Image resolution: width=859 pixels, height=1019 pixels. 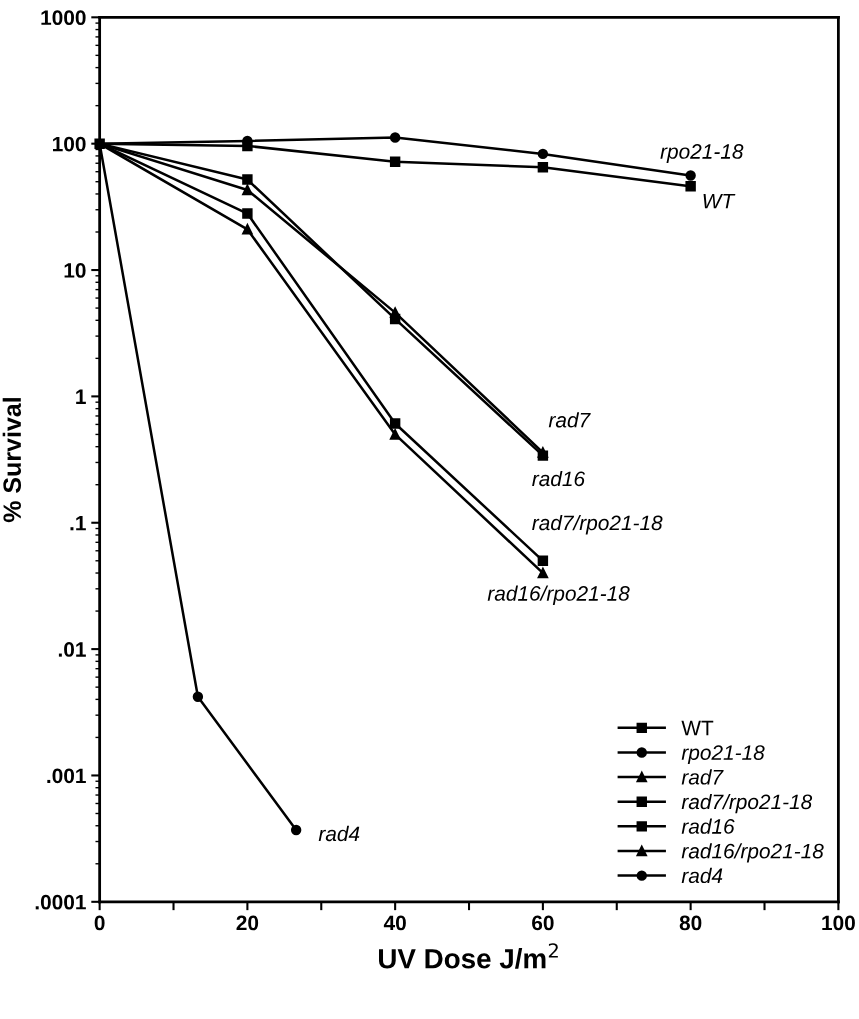 I want to click on annotation: rad7, so click(x=569, y=420).